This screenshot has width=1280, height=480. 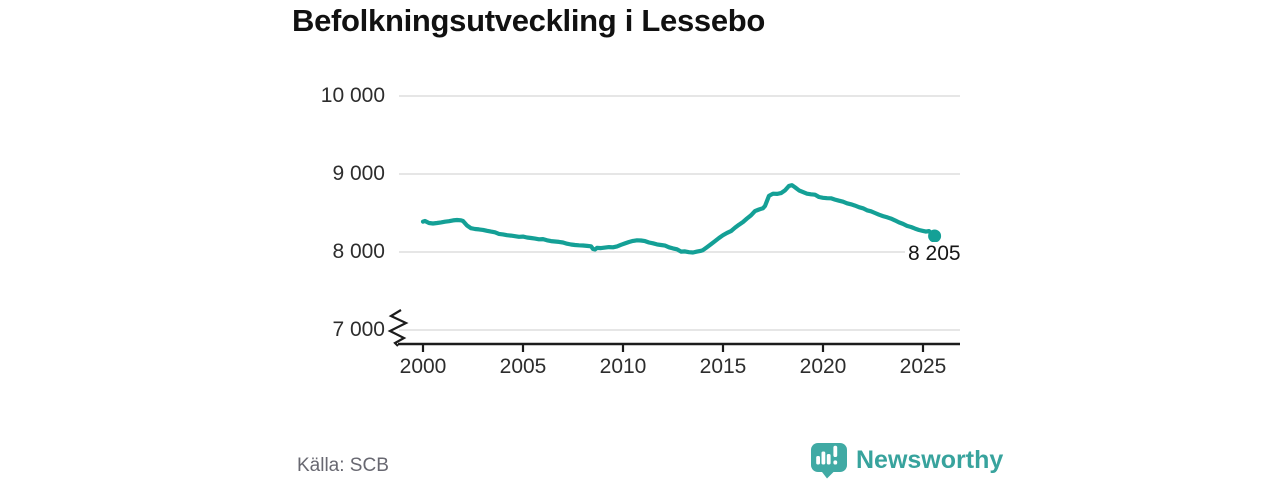 I want to click on y-tick-label-7000: 7 000, so click(x=358, y=329).